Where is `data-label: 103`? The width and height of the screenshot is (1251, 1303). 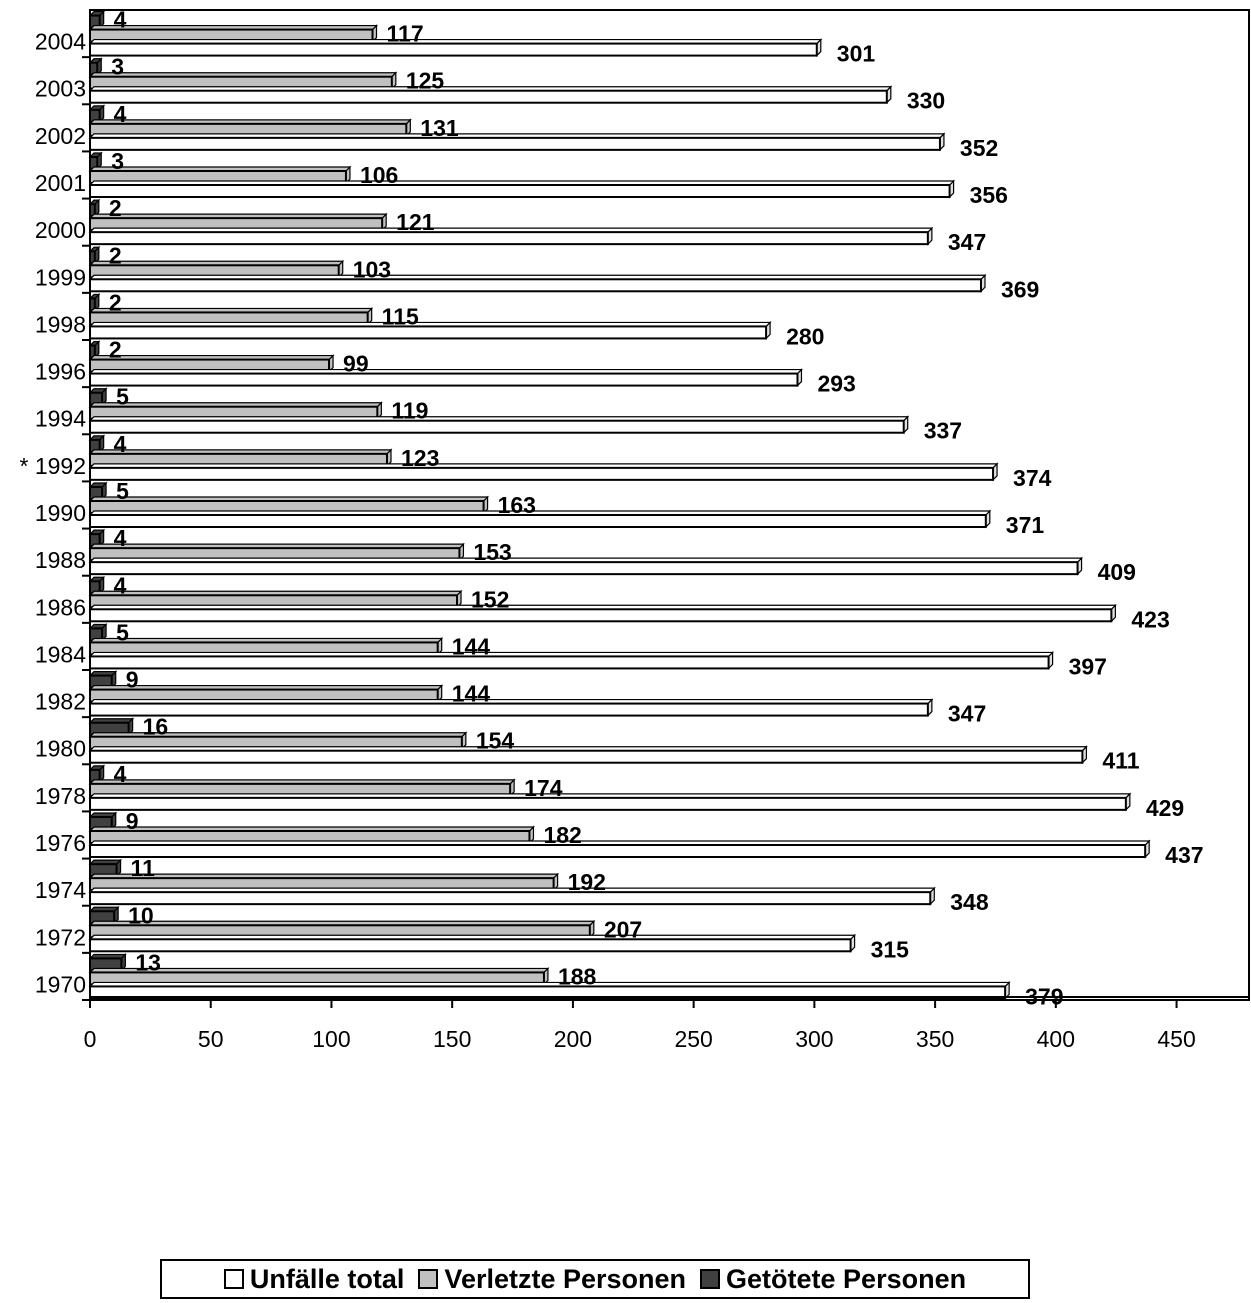
data-label: 103 is located at coordinates (372, 269).